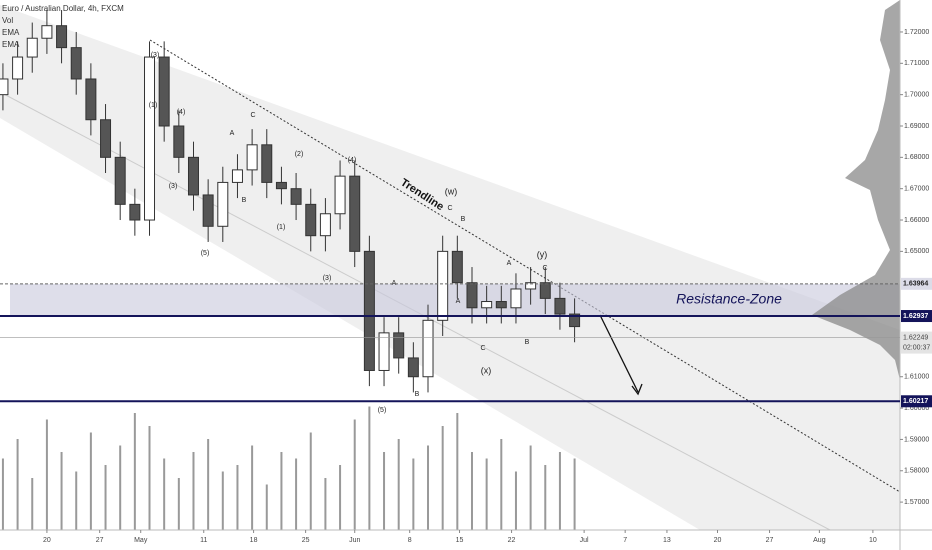 This screenshot has height=550, width=932. What do you see at coordinates (451, 191) in the screenshot?
I see `wave-label: (w)` at bounding box center [451, 191].